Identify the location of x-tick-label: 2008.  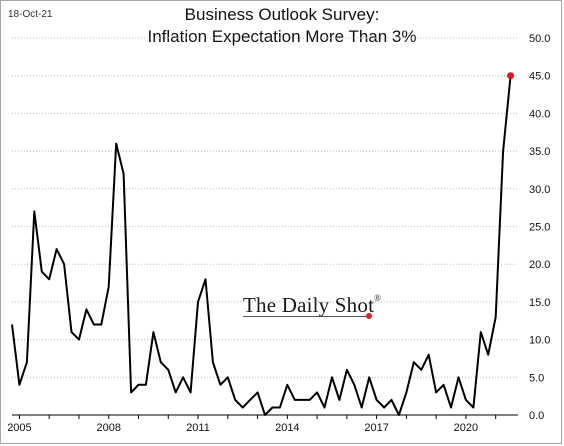
(108, 428).